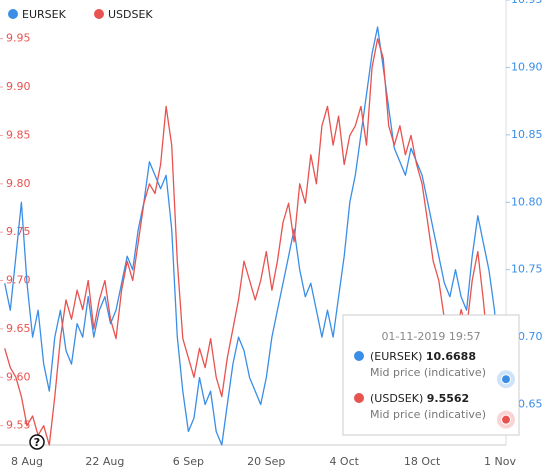  I want to click on x-tick-label: 4 Oct, so click(344, 461).